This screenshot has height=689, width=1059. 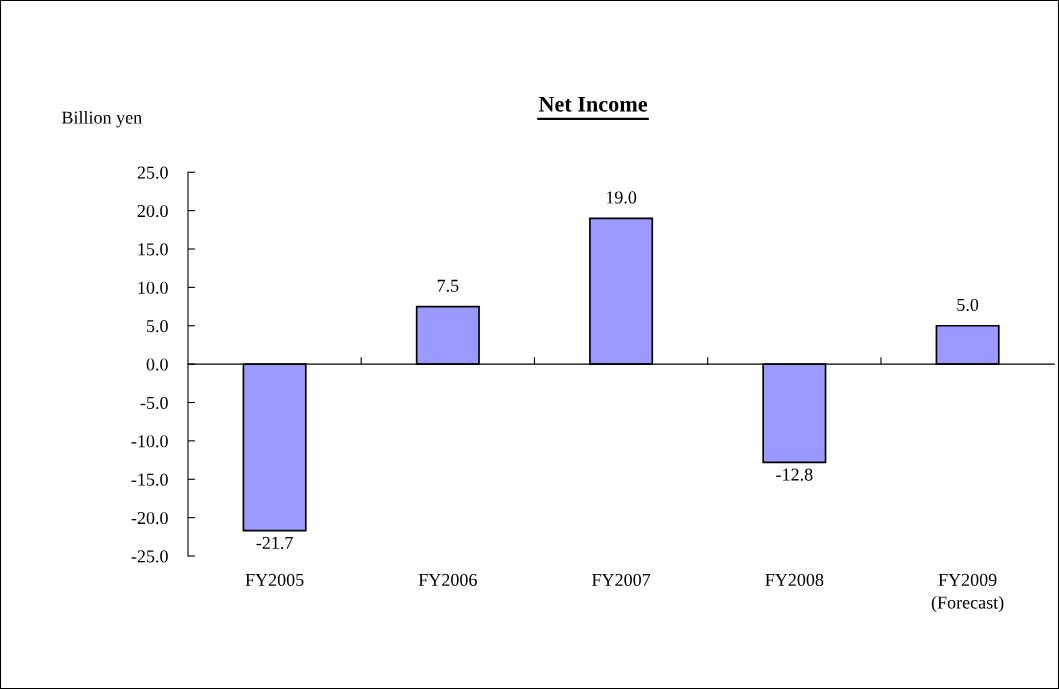 What do you see at coordinates (967, 593) in the screenshot?
I see `x-tick-label: FY2009 (Forecast)` at bounding box center [967, 593].